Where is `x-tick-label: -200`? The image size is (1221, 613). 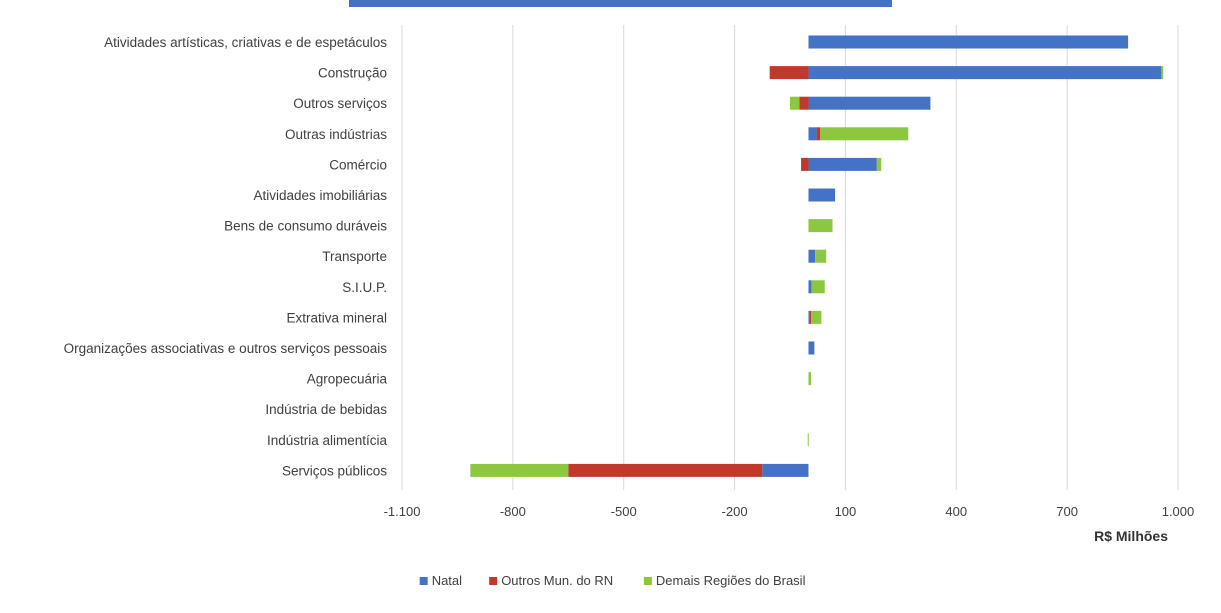 x-tick-label: -200 is located at coordinates (735, 511).